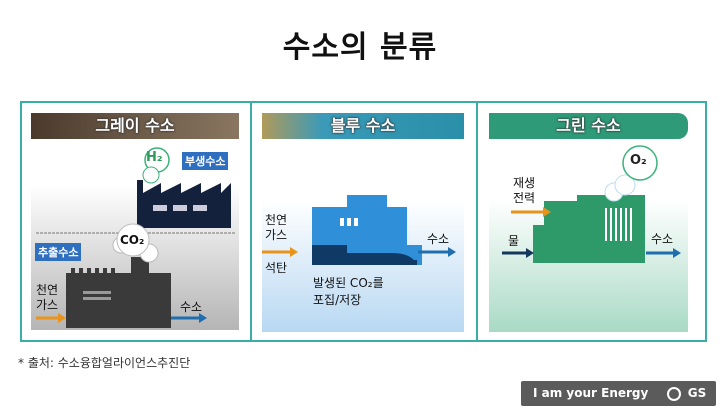  Describe the element at coordinates (58, 252) in the screenshot. I see `extraction-hydrogen-label: 추출수소` at that location.